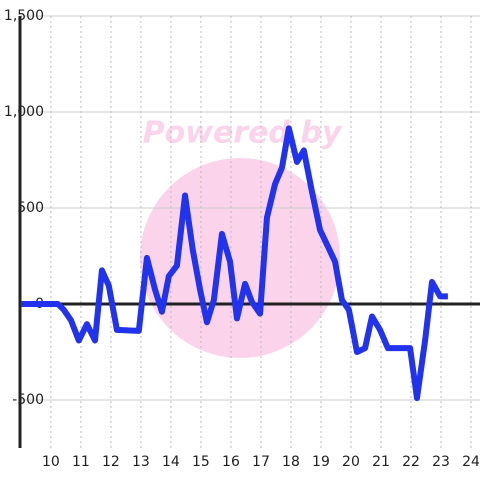  Describe the element at coordinates (24, 112) in the screenshot. I see `y-tick-label: 1,000` at that location.